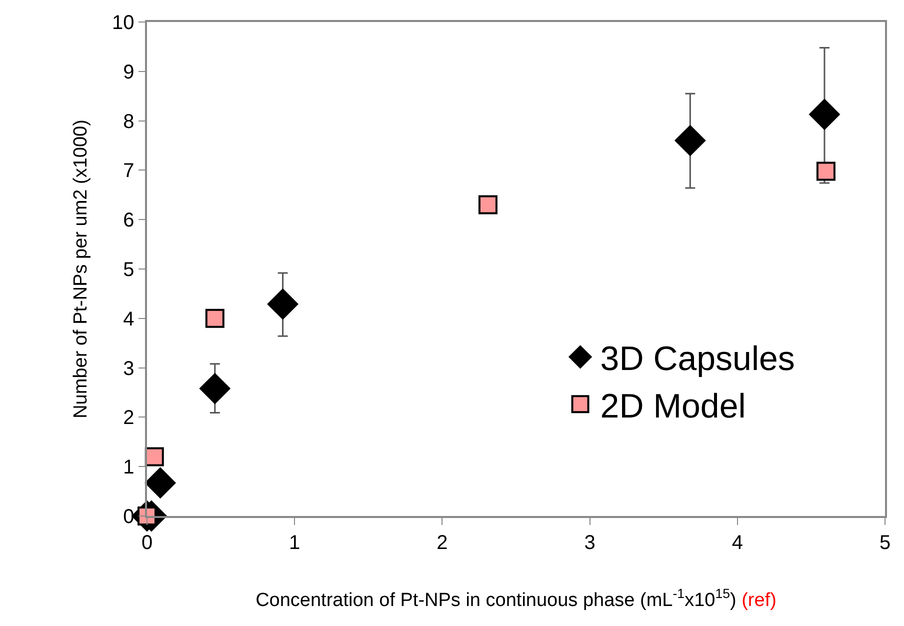 This screenshot has height=626, width=904. I want to click on x-tick-label: 1, so click(294, 543).